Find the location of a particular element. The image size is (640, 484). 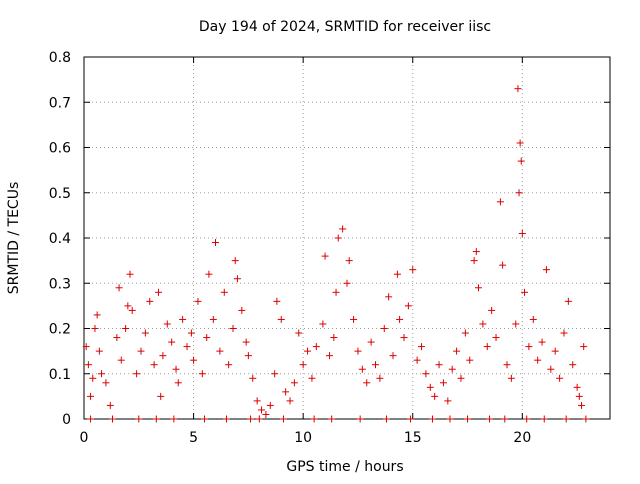

x-tick-labels: 0 5 10 15 20 is located at coordinates (306, 438).